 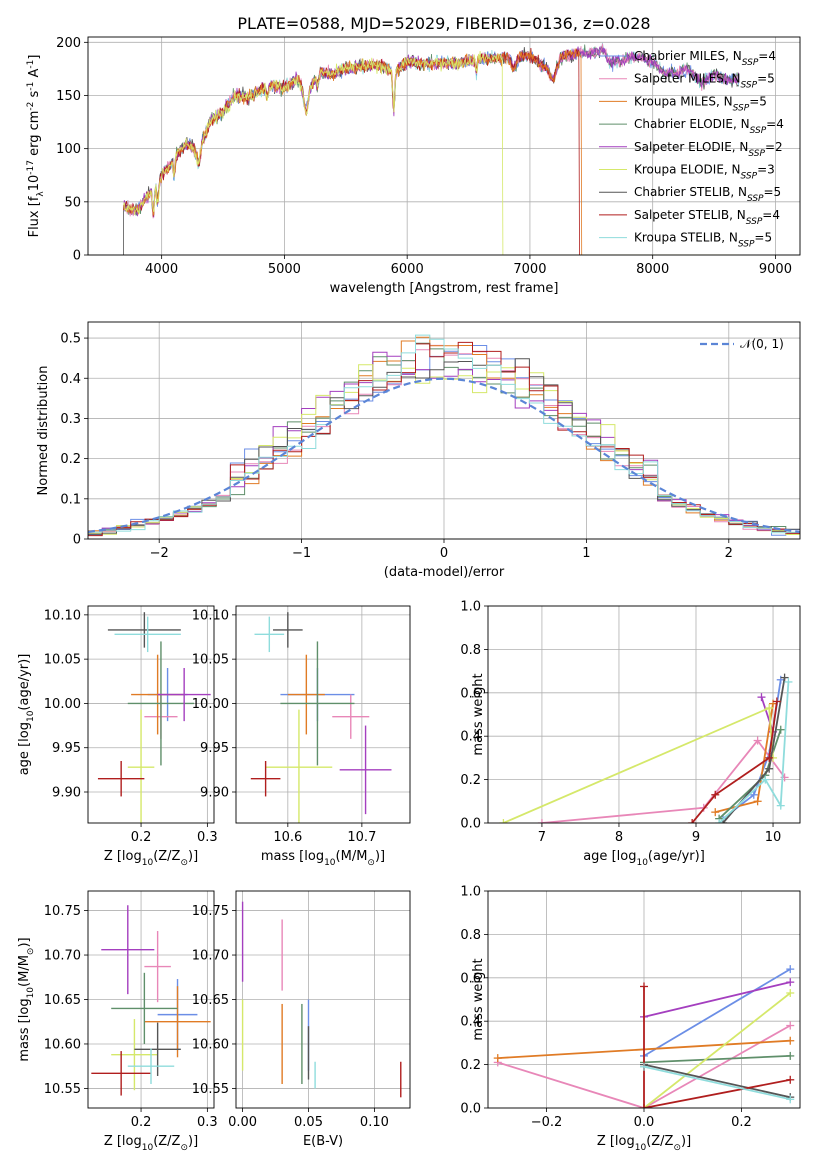 I want to click on x-tick-label: 8, so click(x=619, y=837).